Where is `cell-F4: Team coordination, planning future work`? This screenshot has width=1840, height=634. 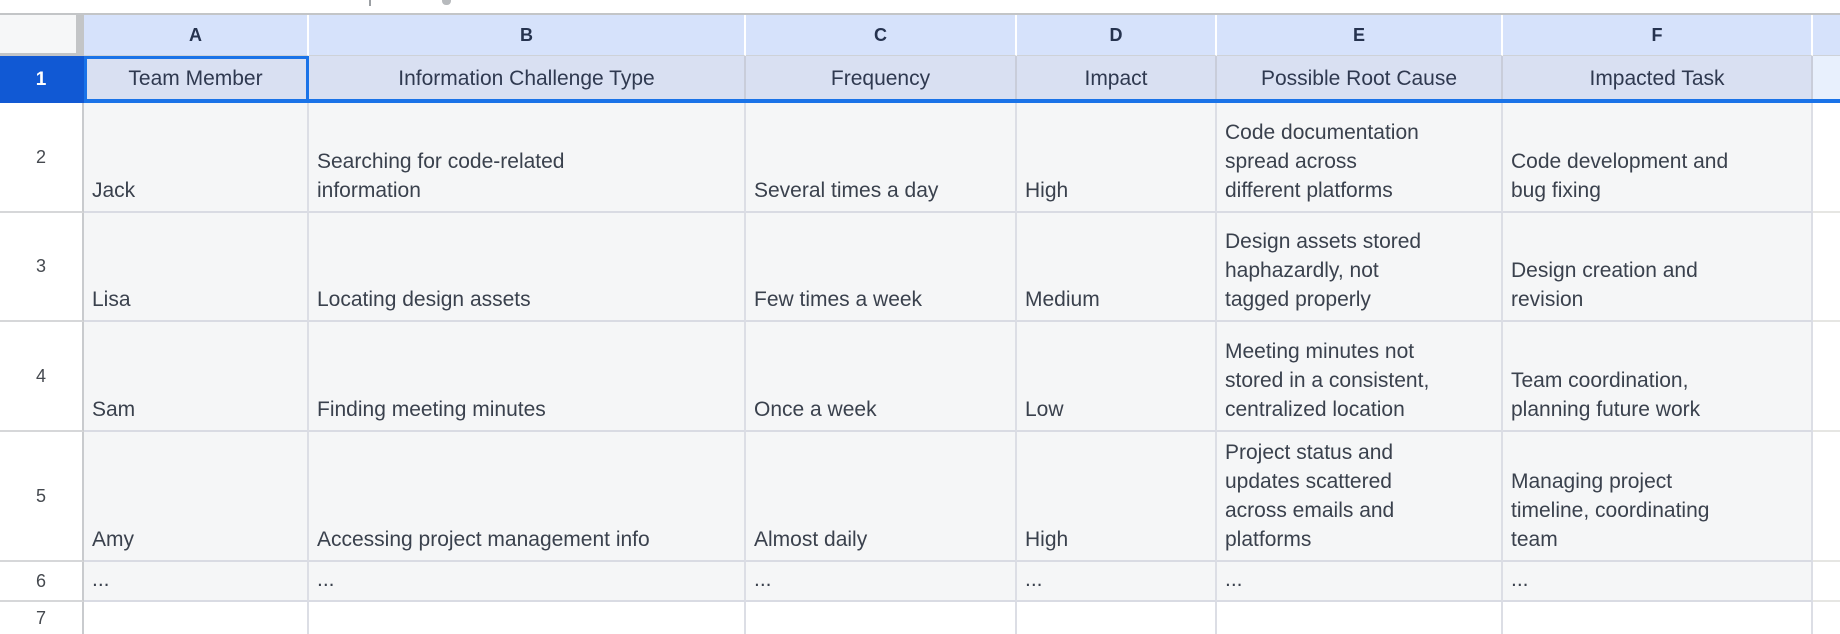 cell-F4: Team coordination, planning future work is located at coordinates (1658, 377).